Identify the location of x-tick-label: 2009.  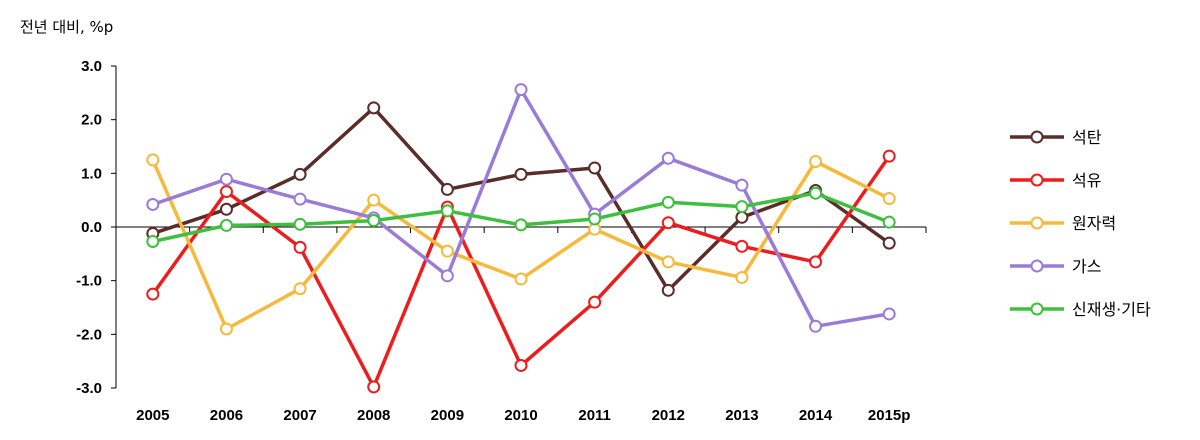
(447, 415).